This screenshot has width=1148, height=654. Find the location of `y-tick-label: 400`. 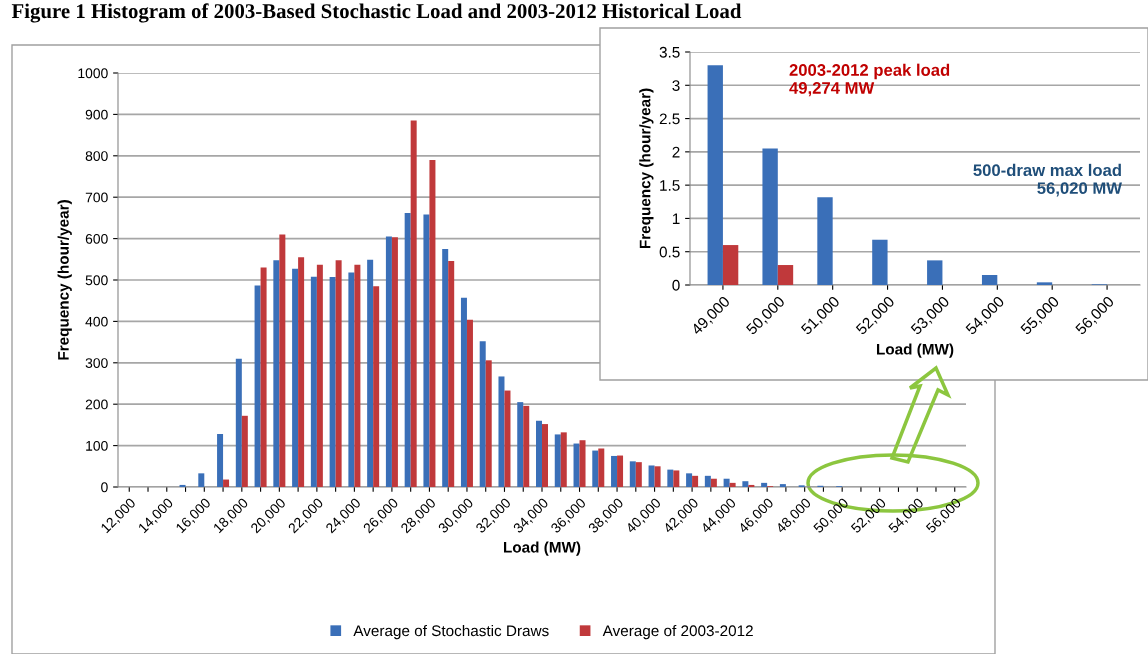

y-tick-label: 400 is located at coordinates (96, 321).